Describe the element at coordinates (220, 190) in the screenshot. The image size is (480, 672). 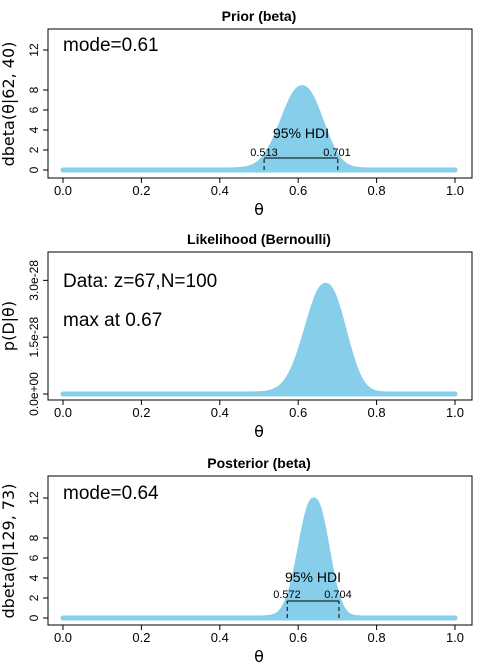
I see `prior-x-tick-label: 0.4` at that location.